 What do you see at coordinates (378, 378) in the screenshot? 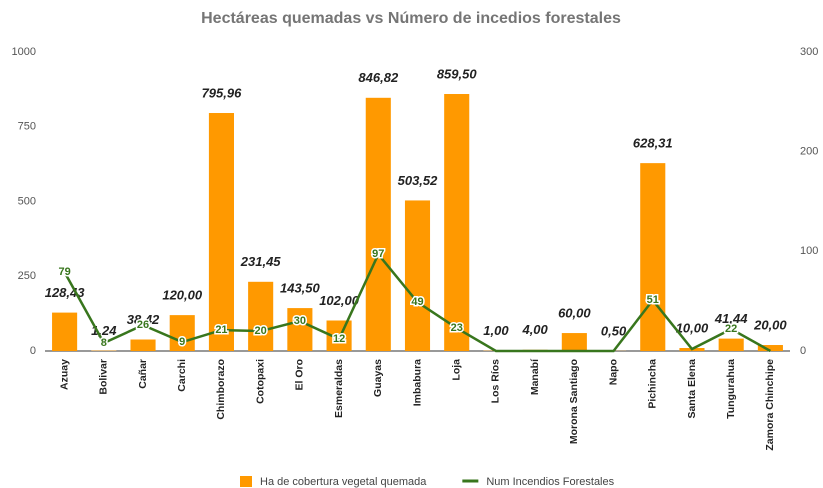
I see `x-tick-label: Guayas` at bounding box center [378, 378].